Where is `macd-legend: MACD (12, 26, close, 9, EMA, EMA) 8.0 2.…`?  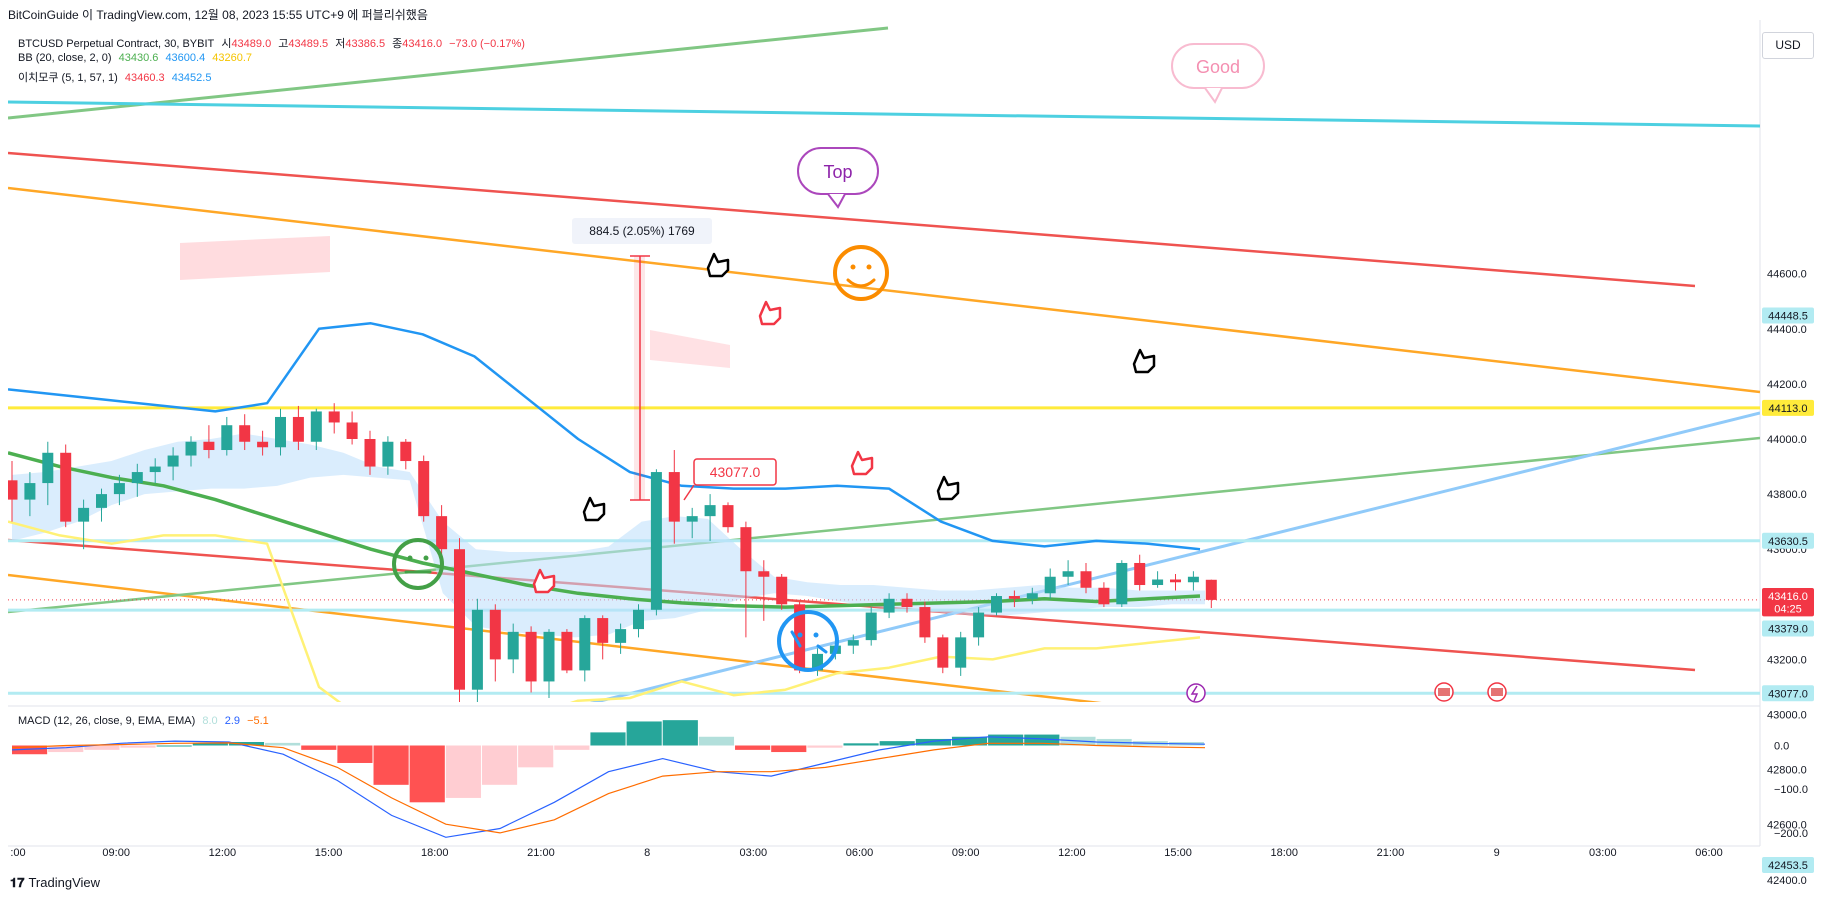 macd-legend: MACD (12, 26, close, 9, EMA, EMA) 8.0 2.… is located at coordinates (145, 721).